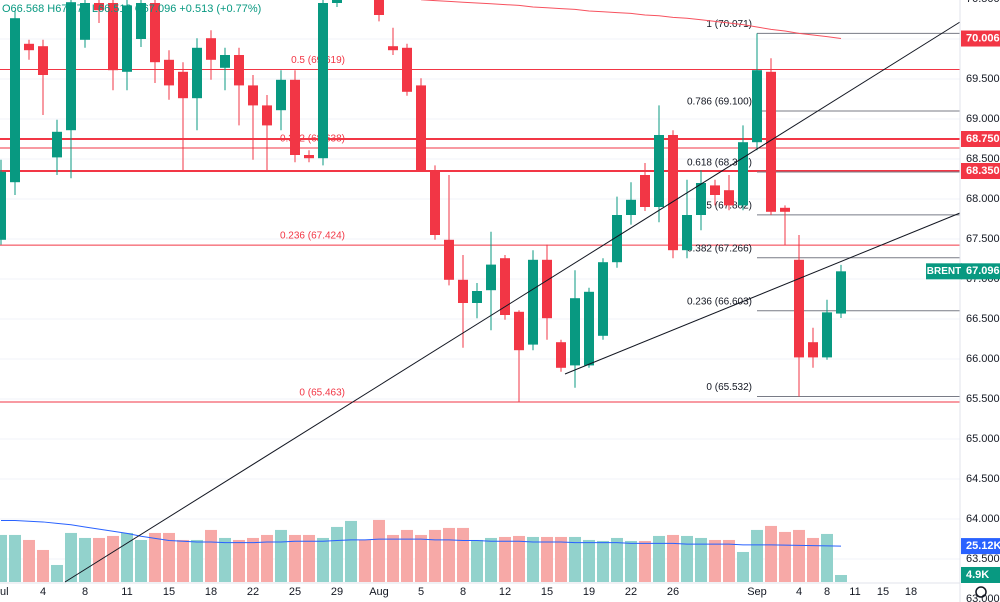 The image size is (1000, 602). Describe the element at coordinates (983, 271) in the screenshot. I see `price-label: 67.096` at that location.